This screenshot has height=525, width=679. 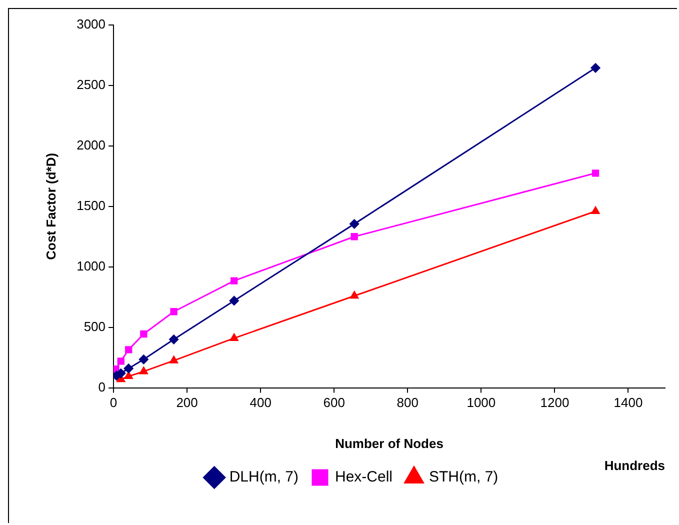 I want to click on y-tick-label: 0, so click(x=102, y=386).